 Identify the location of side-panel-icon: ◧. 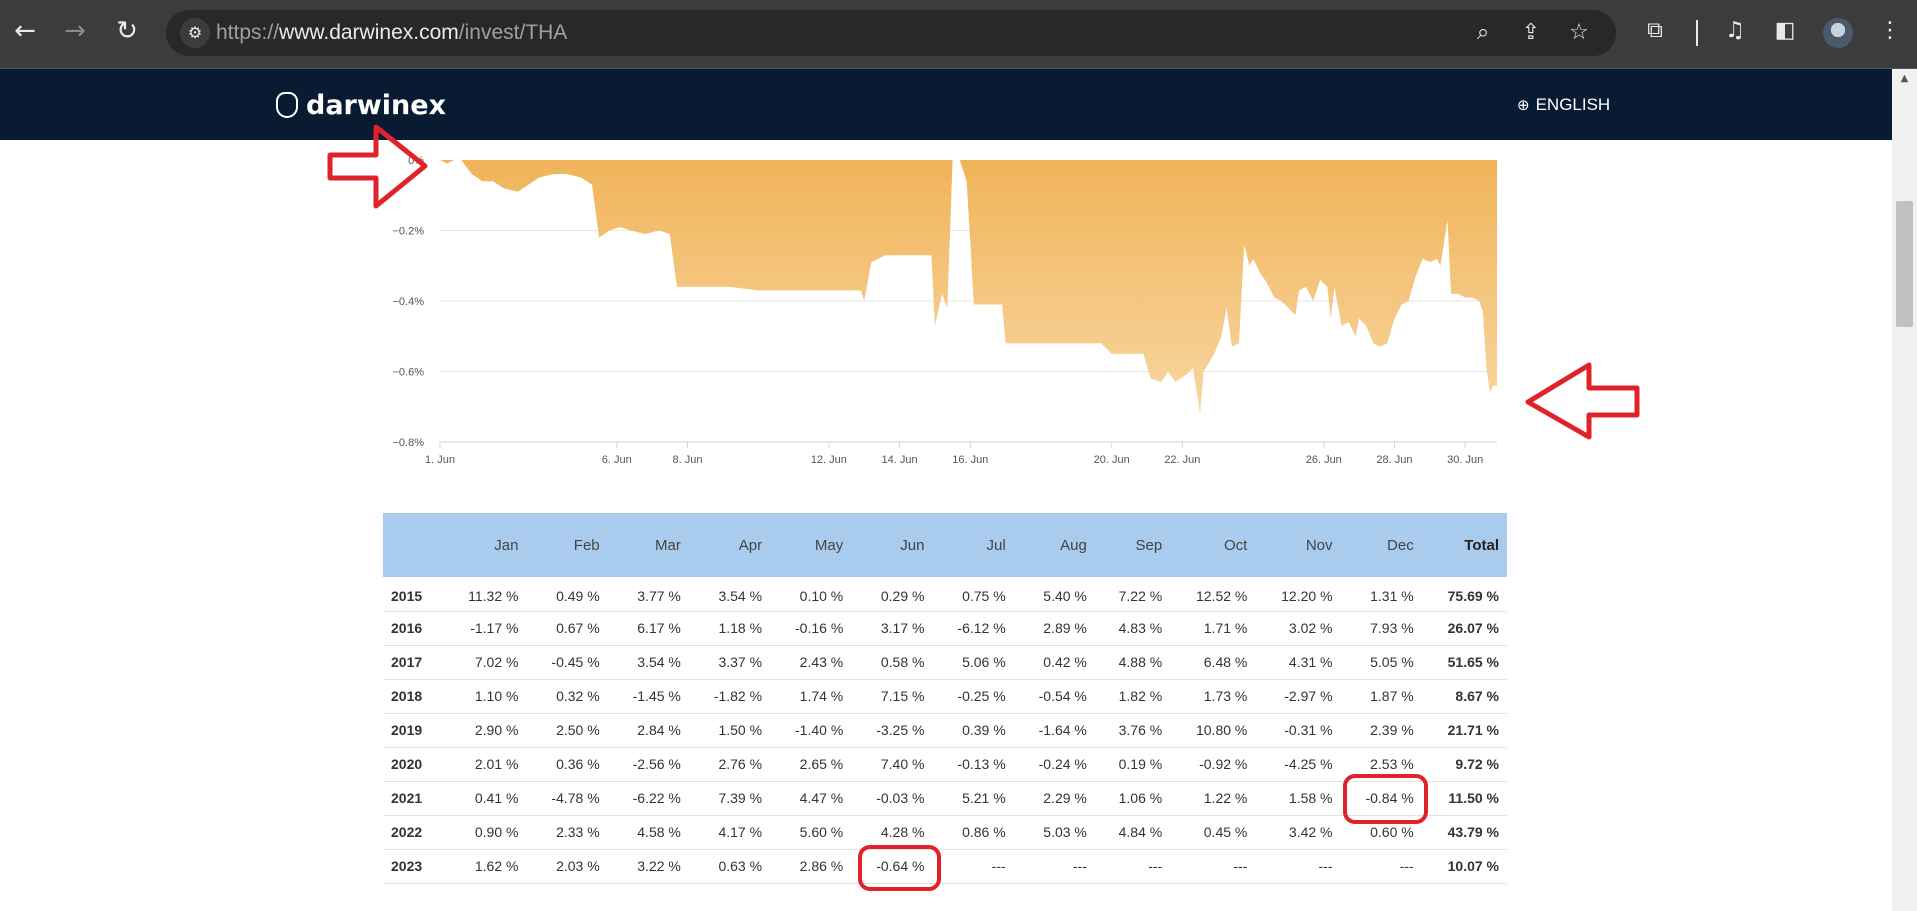
(1785, 30).